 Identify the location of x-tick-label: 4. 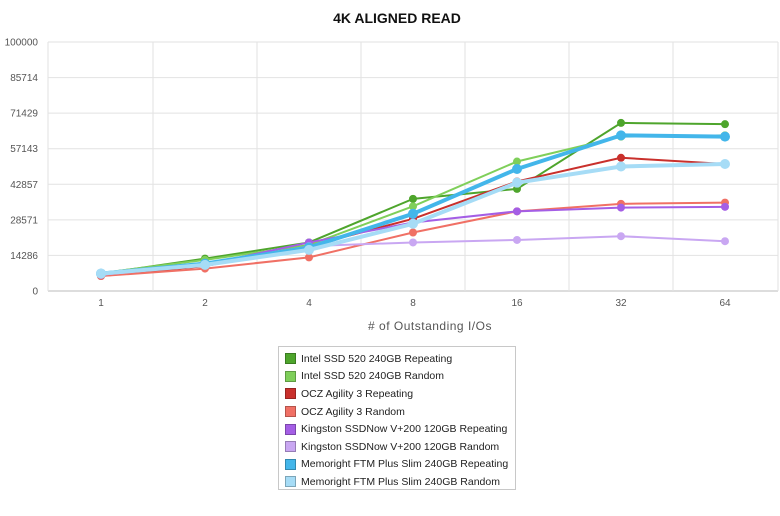
(309, 303).